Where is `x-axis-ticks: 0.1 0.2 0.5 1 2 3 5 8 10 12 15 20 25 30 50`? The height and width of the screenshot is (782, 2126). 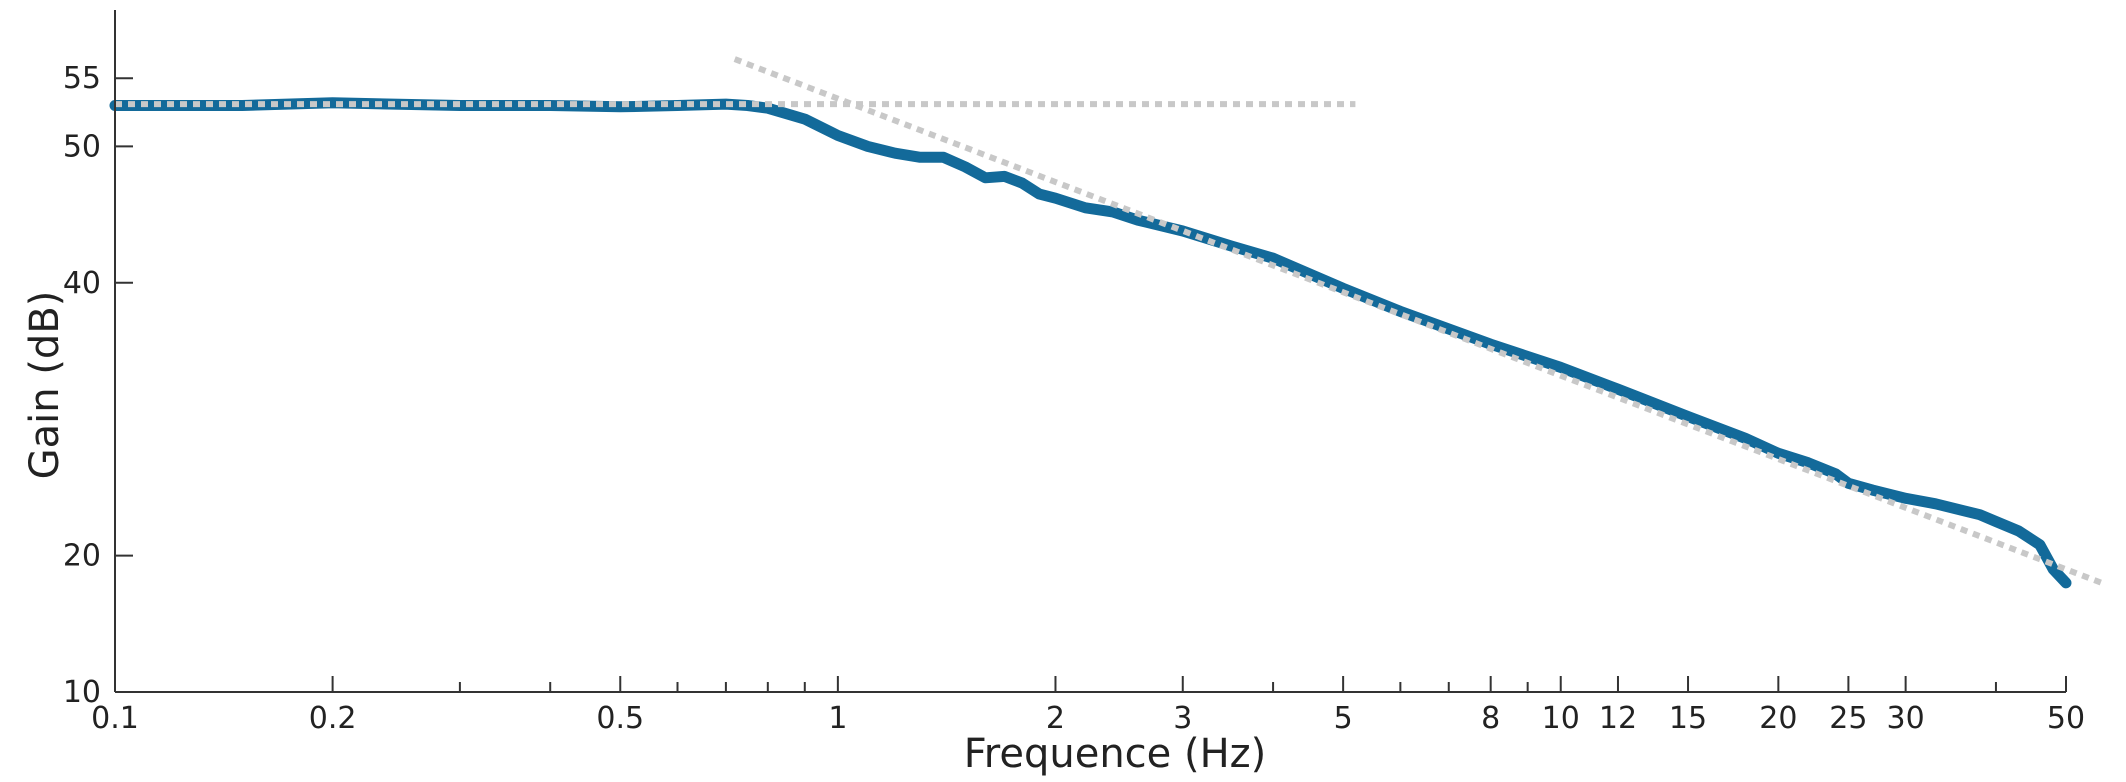
x-axis-ticks: 0.1 0.2 0.5 1 2 3 5 8 10 12 15 20 25 30 50 is located at coordinates (1088, 706).